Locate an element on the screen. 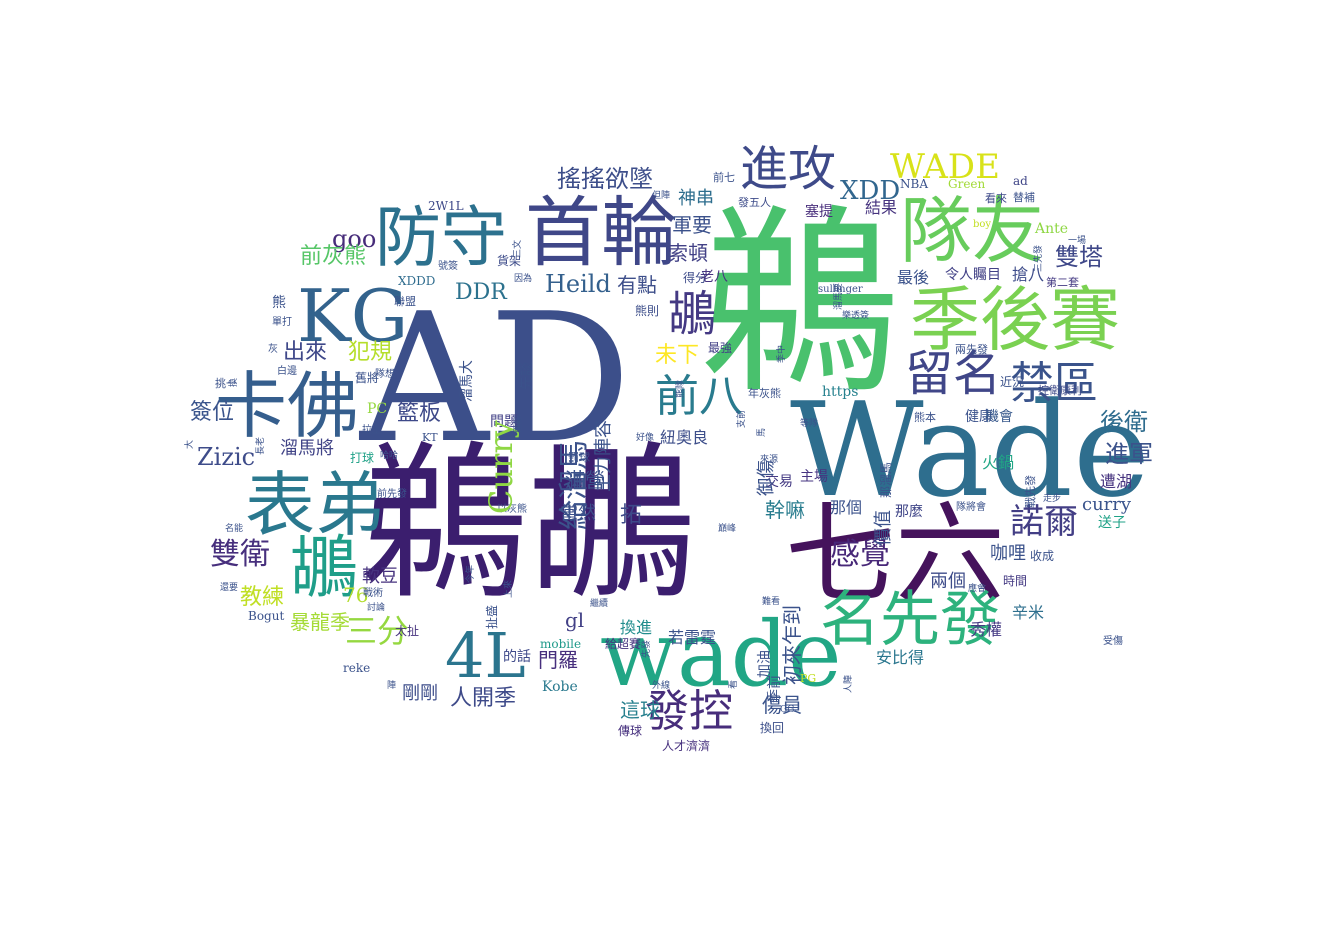 The height and width of the screenshot is (945, 1334). word: Heild is located at coordinates (578, 284).